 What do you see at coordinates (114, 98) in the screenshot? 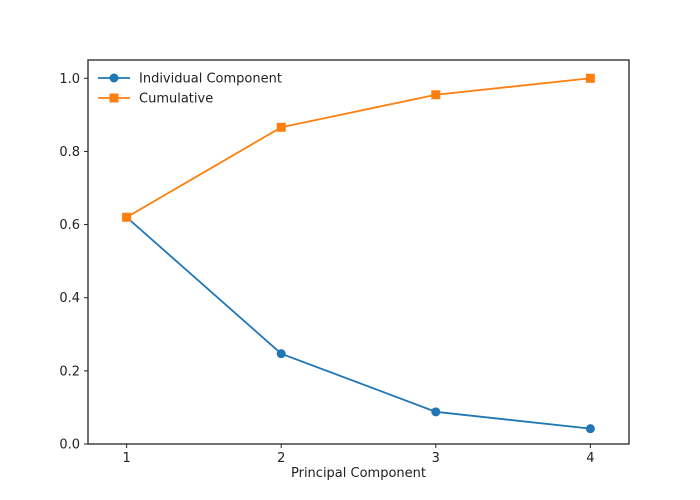
I see `legend-marker-square` at bounding box center [114, 98].